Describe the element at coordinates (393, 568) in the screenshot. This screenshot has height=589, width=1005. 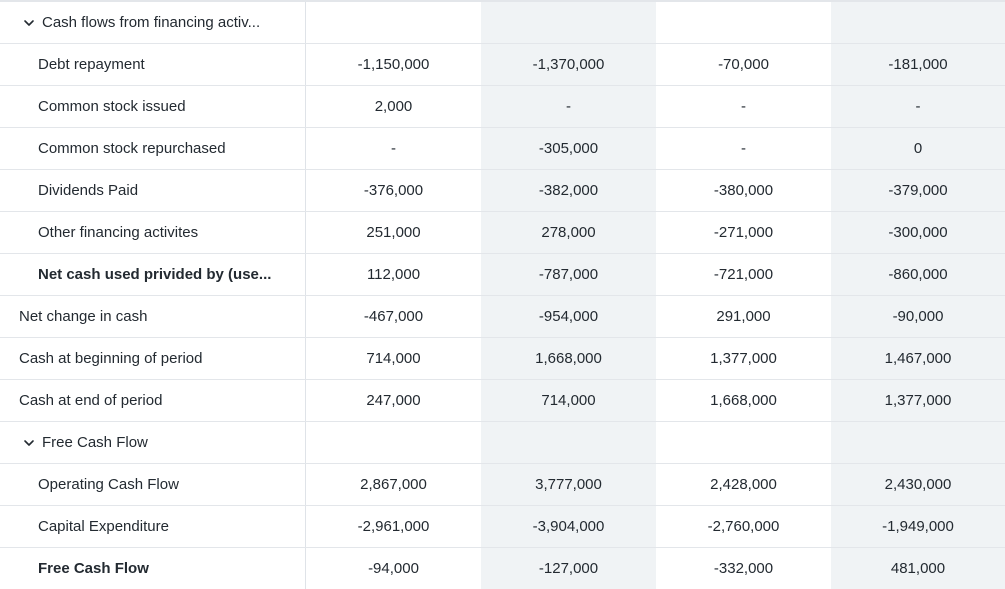
I see `value-cell: -94,000` at that location.